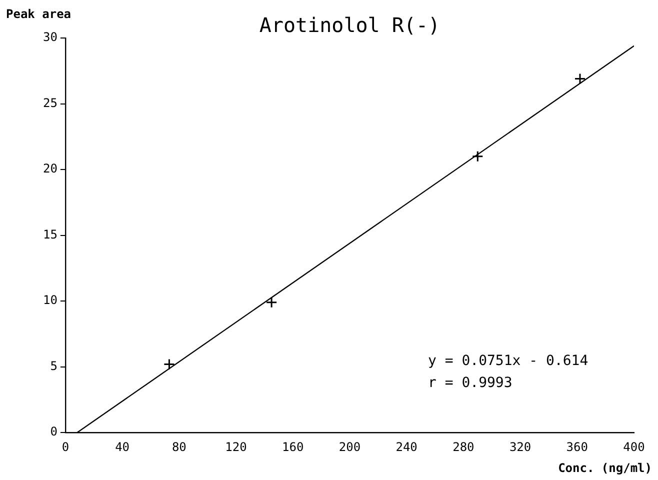 The width and height of the screenshot is (658, 480). What do you see at coordinates (577, 447) in the screenshot?
I see `x-tick-label: 360` at bounding box center [577, 447].